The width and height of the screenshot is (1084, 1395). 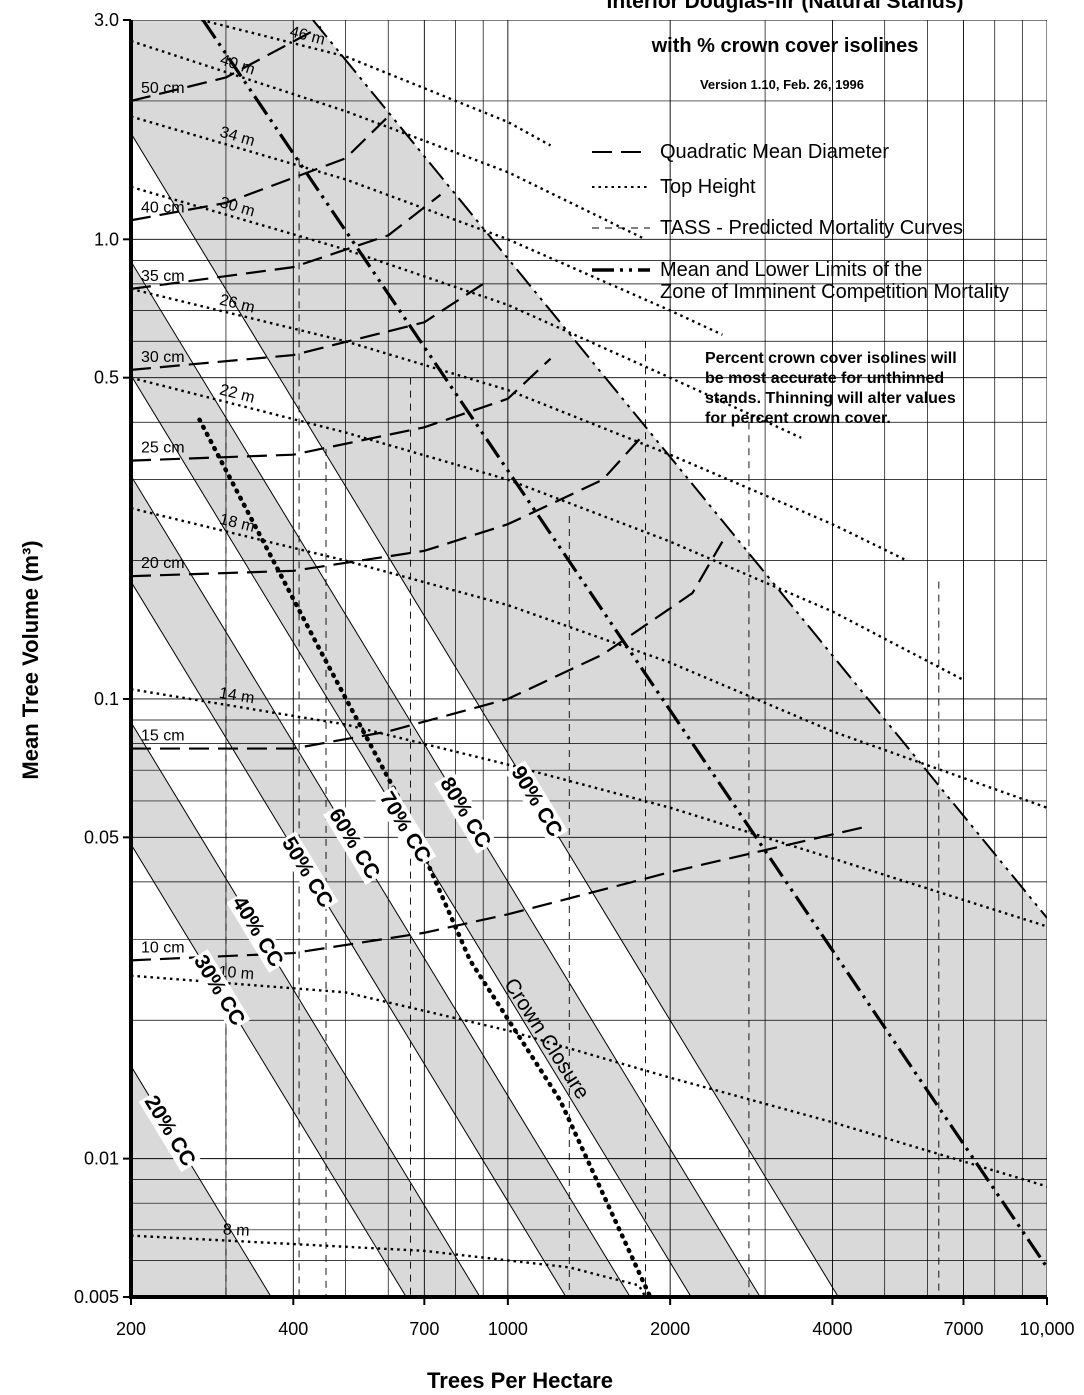 What do you see at coordinates (785, 46) in the screenshot?
I see `chart-subtitle: with % crown cover isolines` at bounding box center [785, 46].